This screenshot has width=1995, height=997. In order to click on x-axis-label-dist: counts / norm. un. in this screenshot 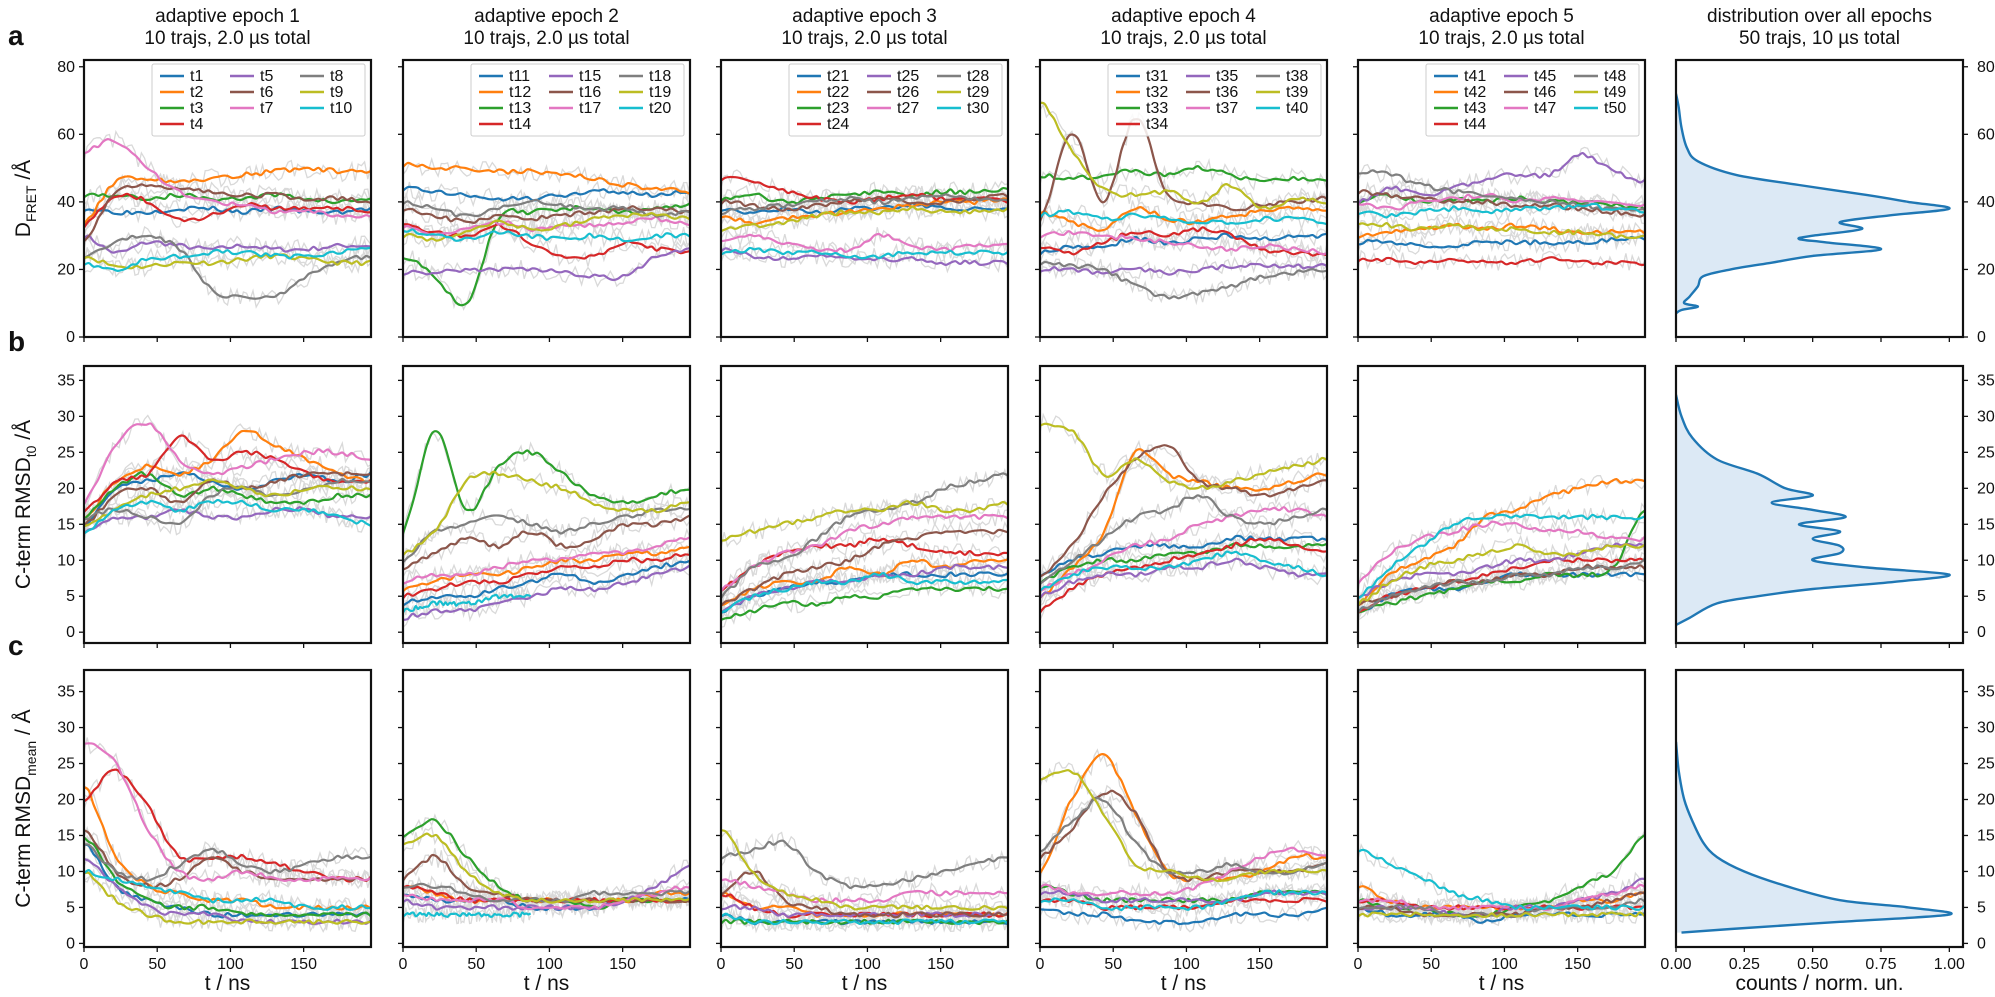, I will do `click(1819, 983)`.